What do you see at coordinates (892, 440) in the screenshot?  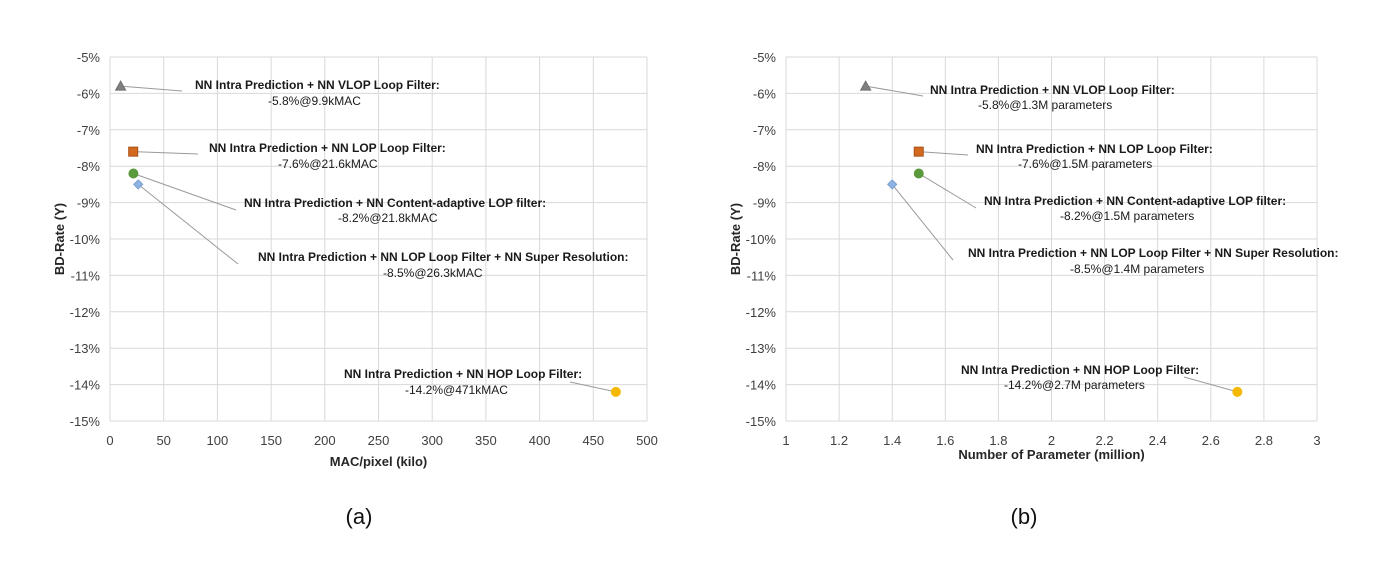 I see `x-tick-label: 1.4` at bounding box center [892, 440].